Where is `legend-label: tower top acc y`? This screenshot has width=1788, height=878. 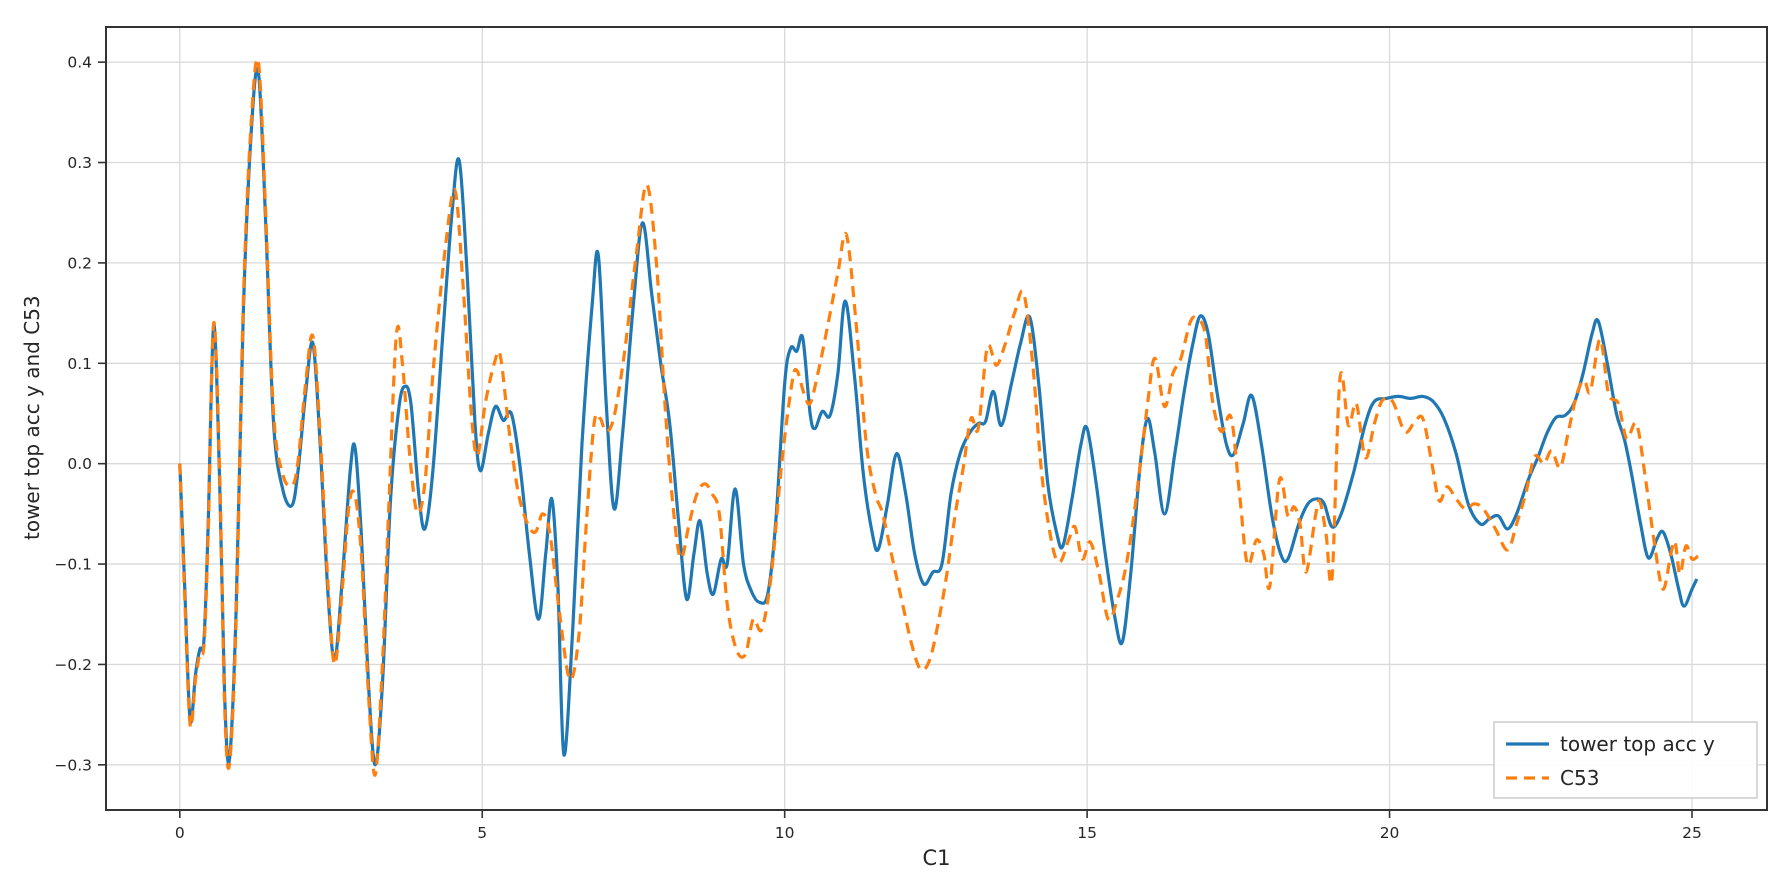 legend-label: tower top acc y is located at coordinates (1637, 744).